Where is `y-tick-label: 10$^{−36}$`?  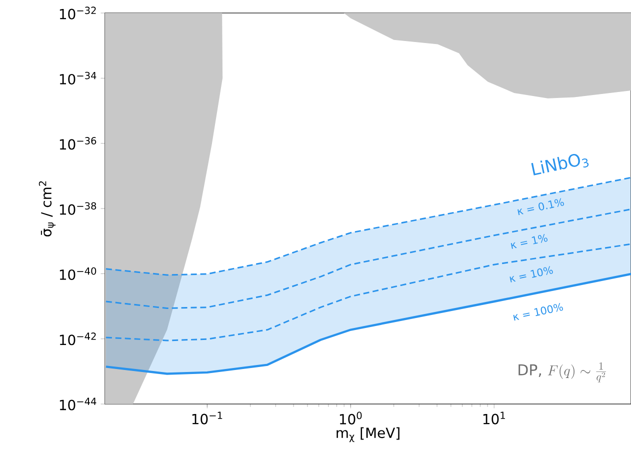
y-tick-label: 10$^{−36}$ is located at coordinates (78, 143).